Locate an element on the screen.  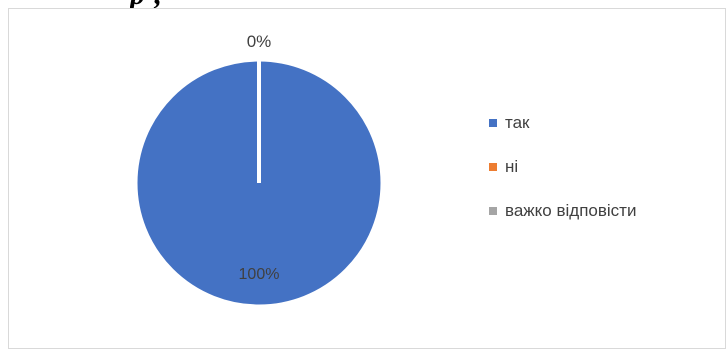
legend-item-3: важко відповісти is located at coordinates (562, 211).